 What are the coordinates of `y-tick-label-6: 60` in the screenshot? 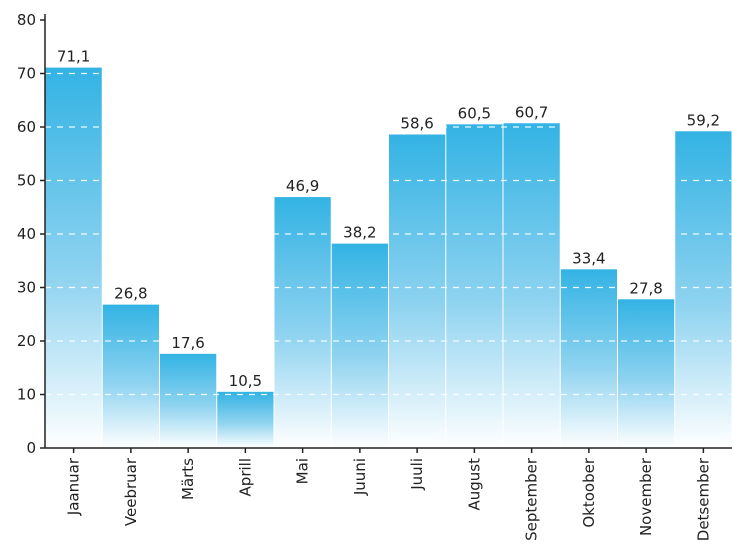 It's located at (26, 127).